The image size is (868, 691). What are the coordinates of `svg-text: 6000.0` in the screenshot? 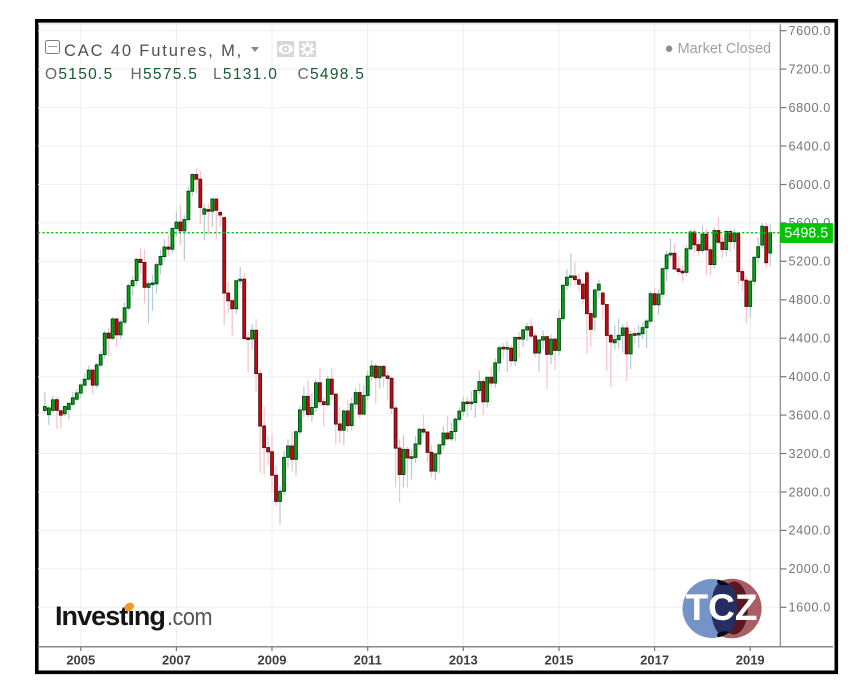 It's located at (810, 185).